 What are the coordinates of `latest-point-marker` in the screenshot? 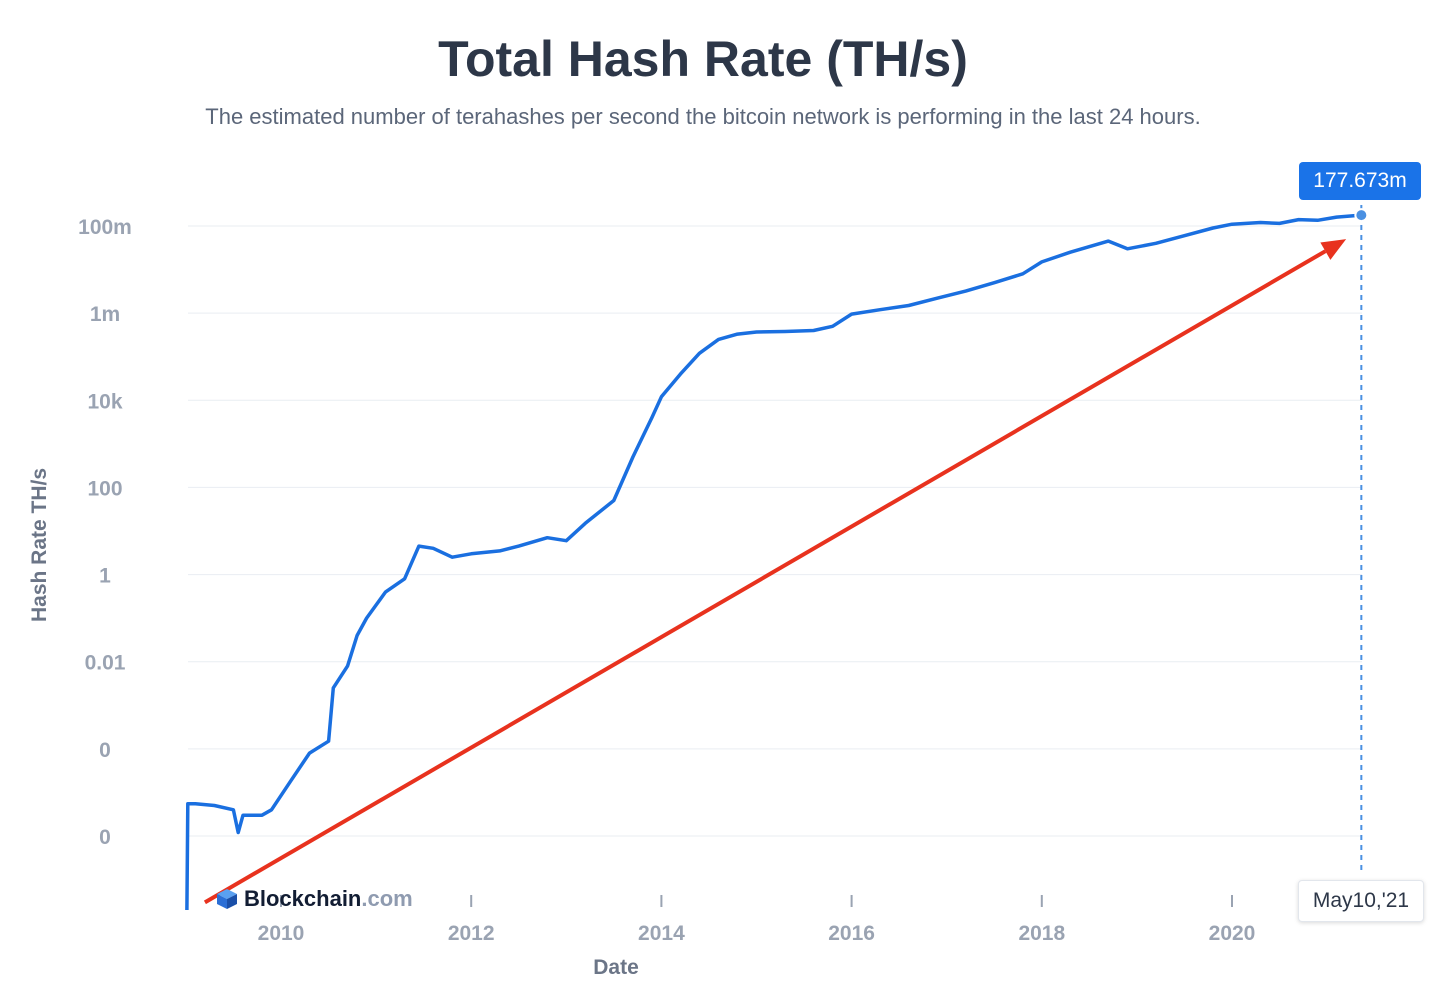 It's located at (1361, 215).